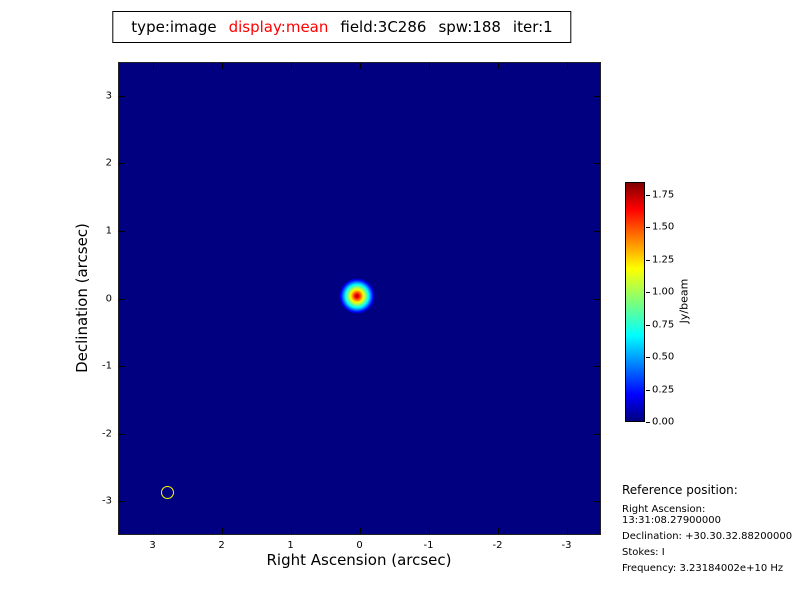 The image size is (800, 600). What do you see at coordinates (108, 298) in the screenshot?
I see `y-tick-label: 0` at bounding box center [108, 298].